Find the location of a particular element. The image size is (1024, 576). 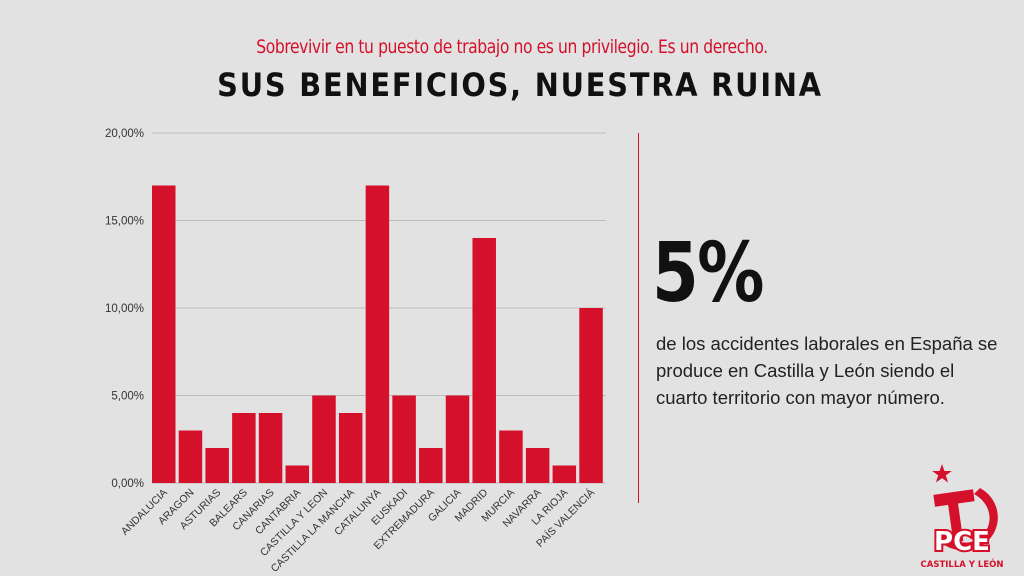

bar-castilla-y-leon is located at coordinates (324, 439).